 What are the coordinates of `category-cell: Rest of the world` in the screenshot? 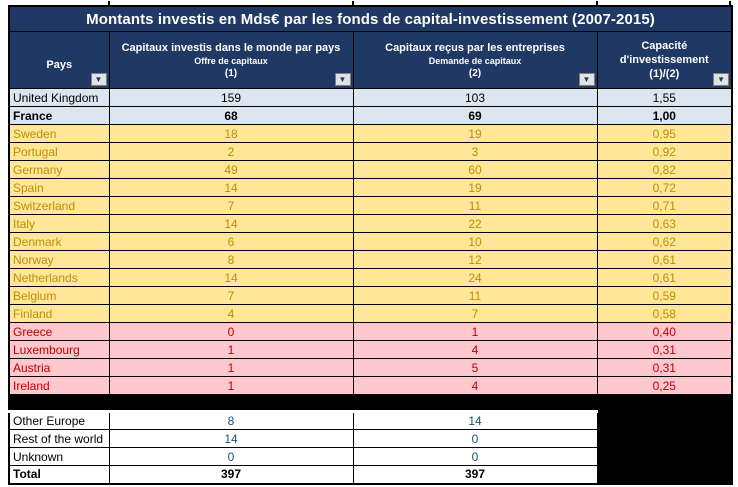 It's located at (59, 438).